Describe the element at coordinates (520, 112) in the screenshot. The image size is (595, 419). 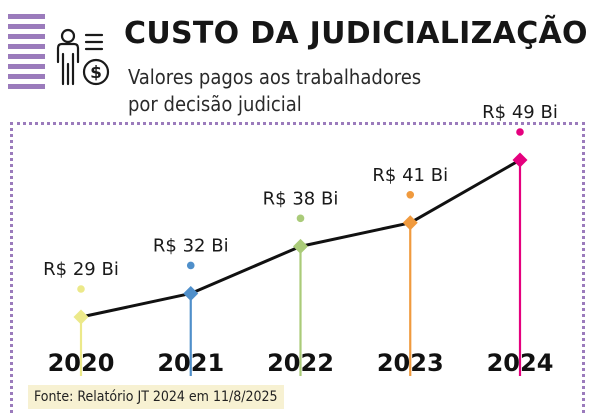
I see `value-label-2024: R$ 49 Bi` at that location.